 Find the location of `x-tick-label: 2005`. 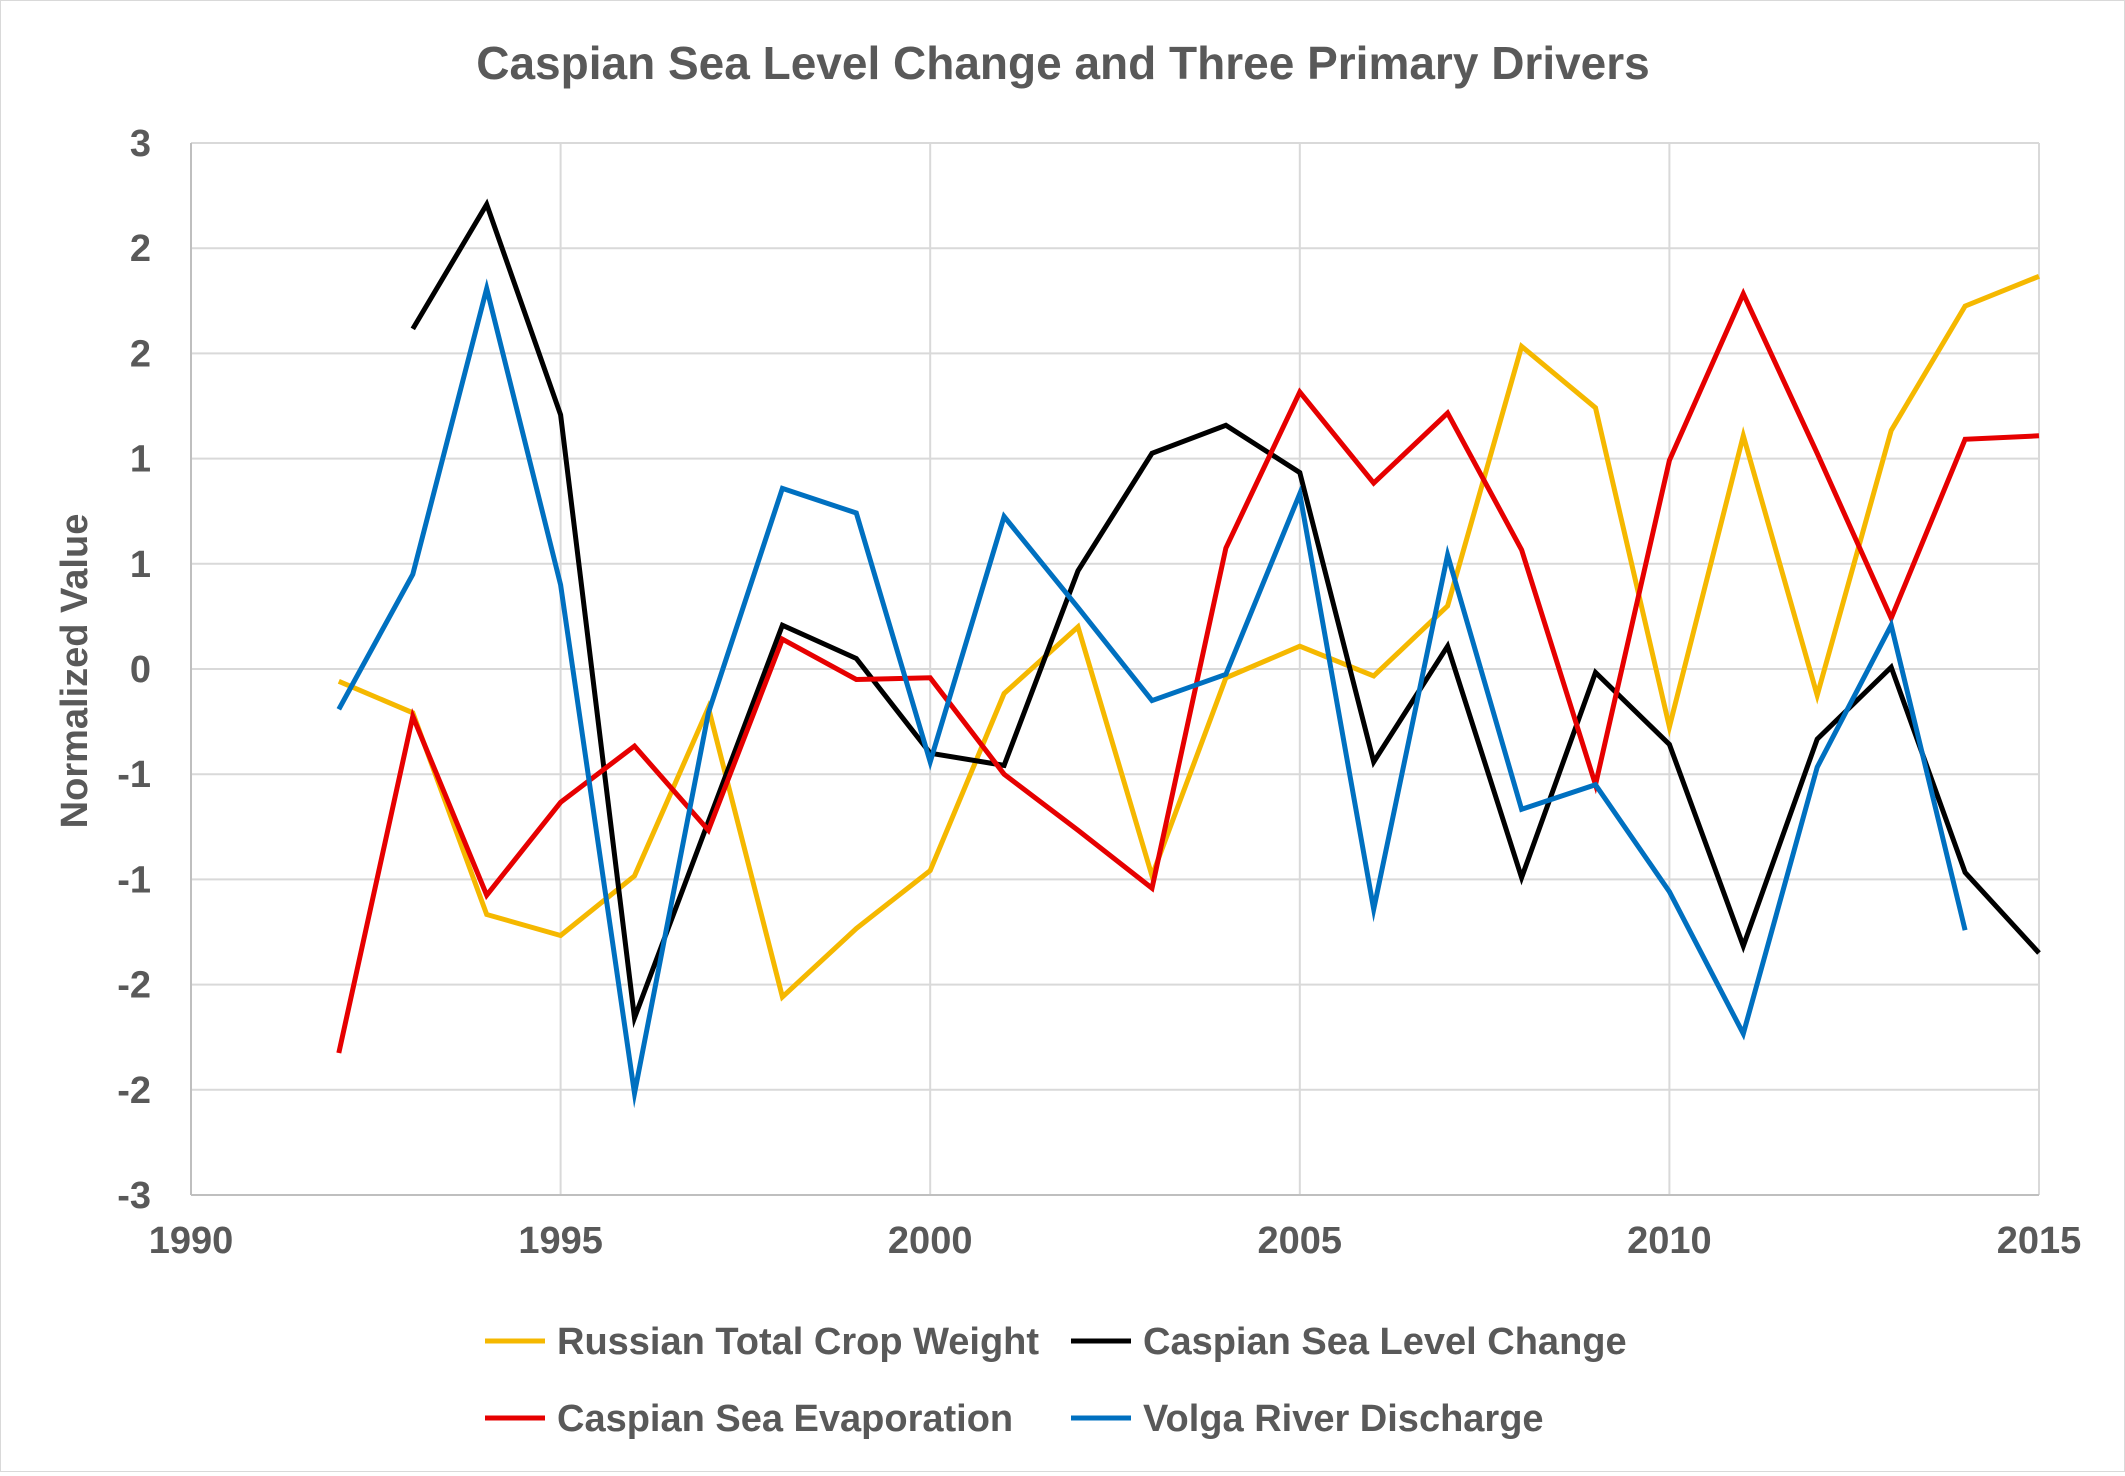

x-tick-label: 2005 is located at coordinates (1300, 1241).